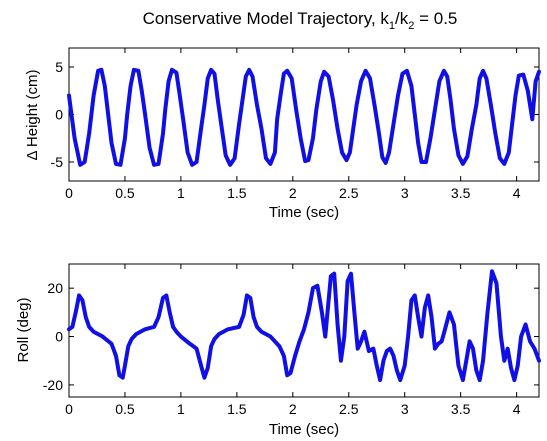  Describe the element at coordinates (32, 115) in the screenshot. I see `height-y-axis-label: Δ Height (cm)` at that location.